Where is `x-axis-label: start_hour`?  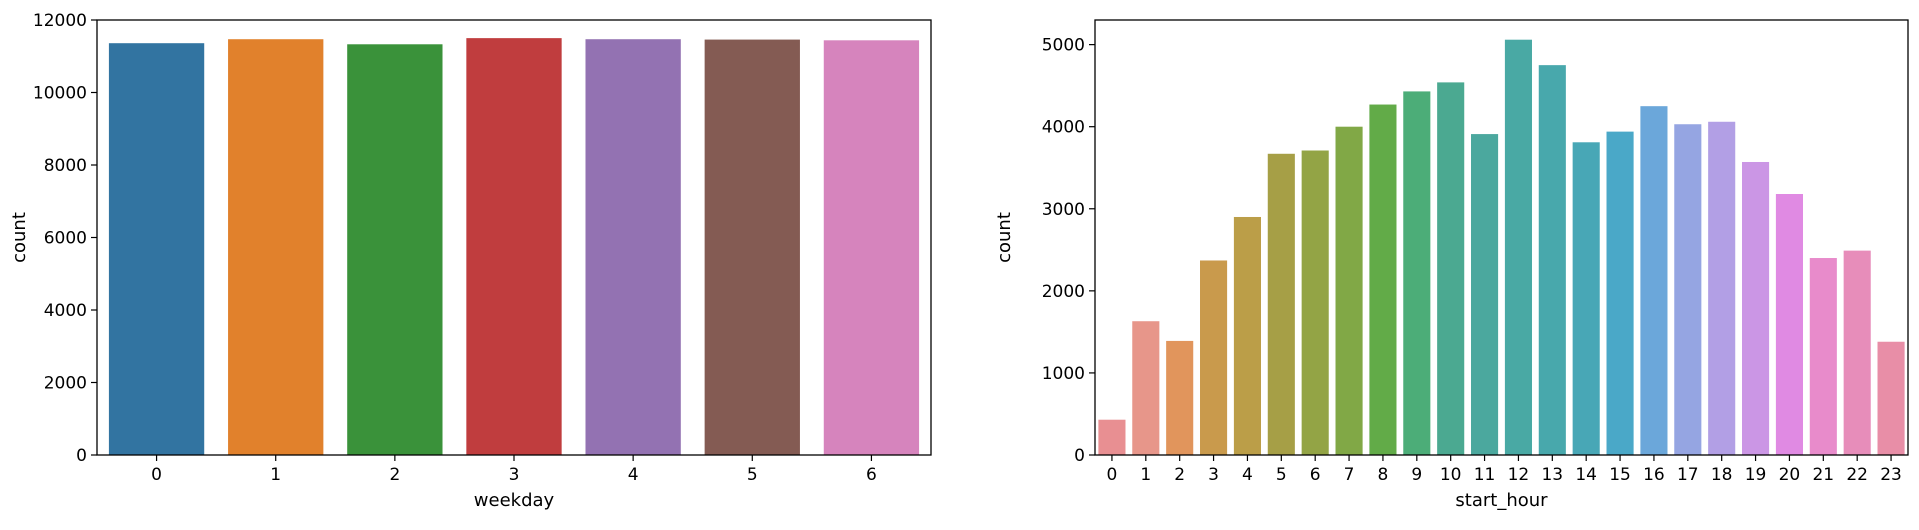
x-axis-label: start_hour is located at coordinates (1501, 500).